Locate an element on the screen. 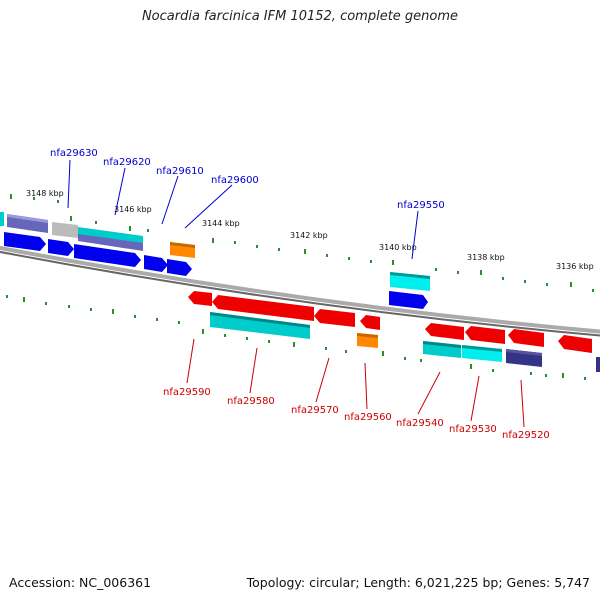 Image resolution: width=600 pixels, height=600 pixels. gene-label: nfa29570 is located at coordinates (315, 410).